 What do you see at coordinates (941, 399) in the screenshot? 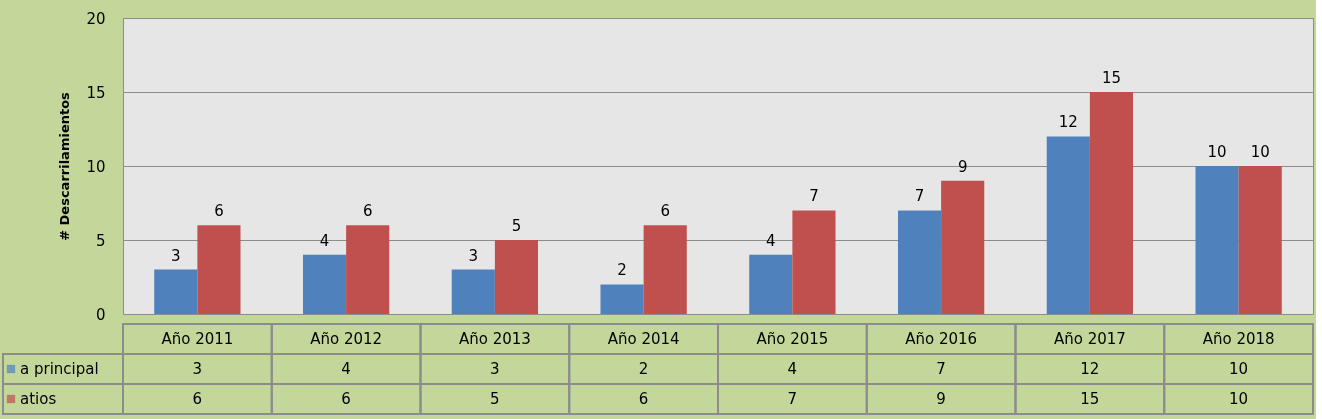
I see `text: 9` at bounding box center [941, 399].